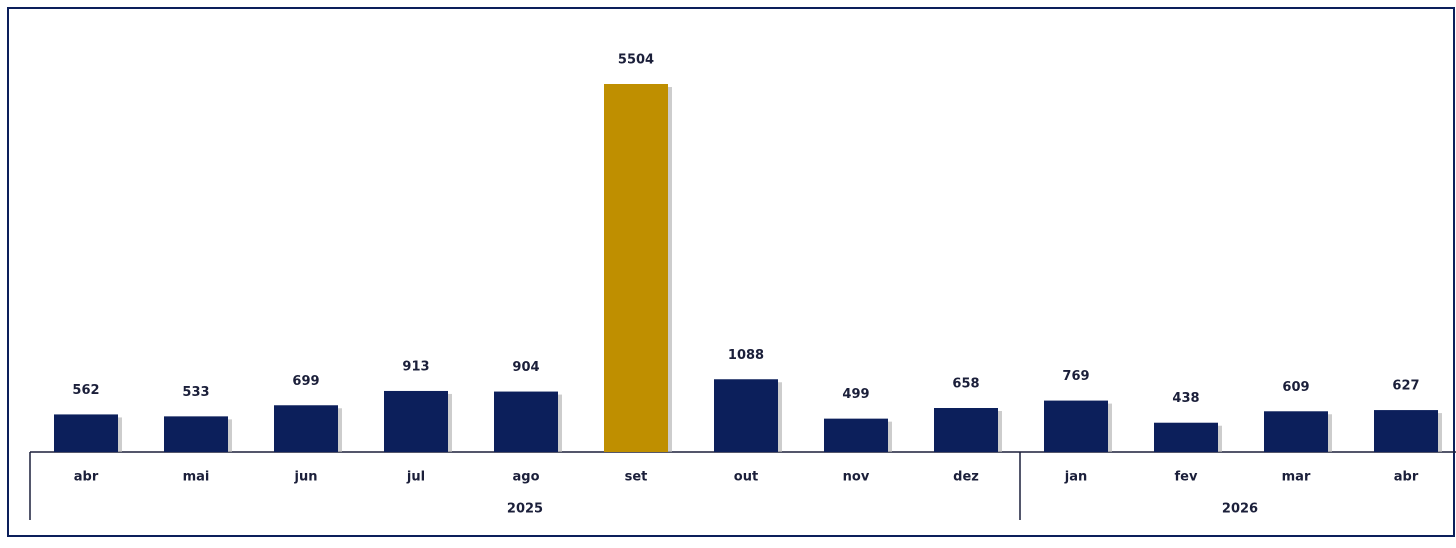 Image resolution: width=1456 pixels, height=548 pixels. Describe the element at coordinates (1186, 477) in the screenshot. I see `x-tick-label: fev` at that location.